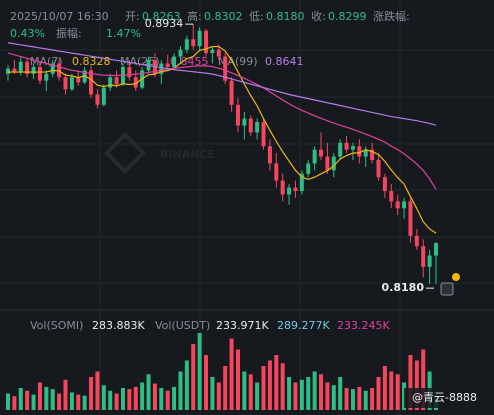 The height and width of the screenshot is (415, 494). I want to click on label: 涨跌幅:, so click(391, 16).